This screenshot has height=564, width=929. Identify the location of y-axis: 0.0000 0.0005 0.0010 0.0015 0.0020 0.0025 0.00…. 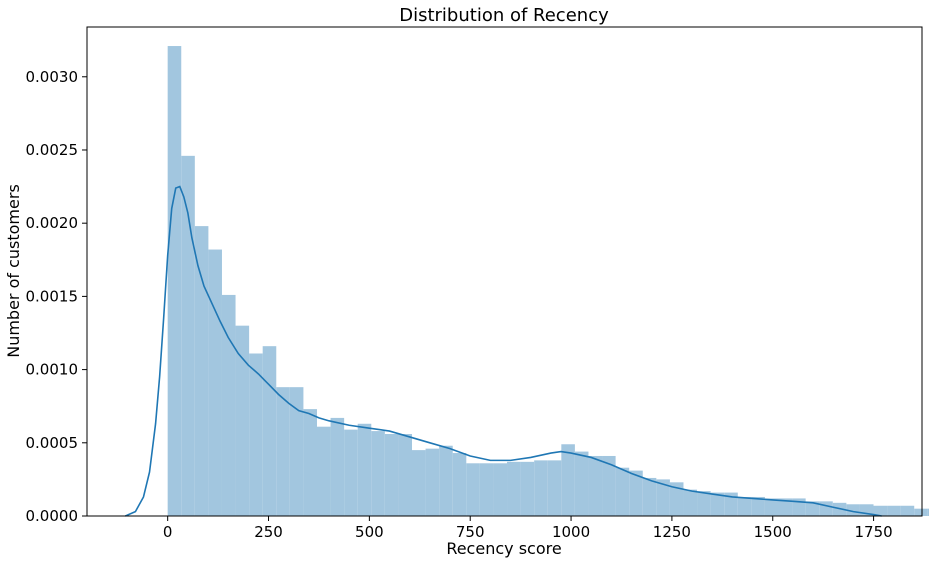
(56, 296).